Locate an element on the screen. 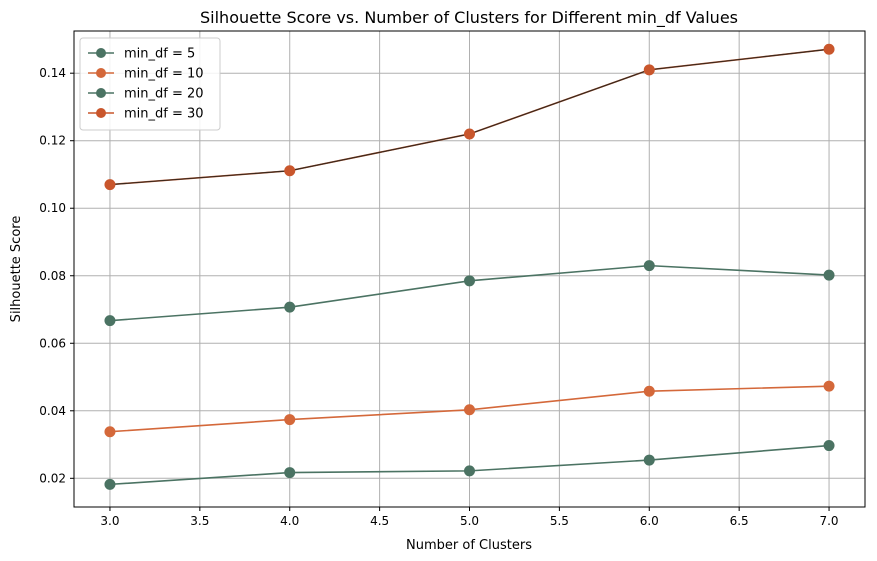 This screenshot has height=561, width=877. legend-label: min_df = 20 is located at coordinates (164, 94).